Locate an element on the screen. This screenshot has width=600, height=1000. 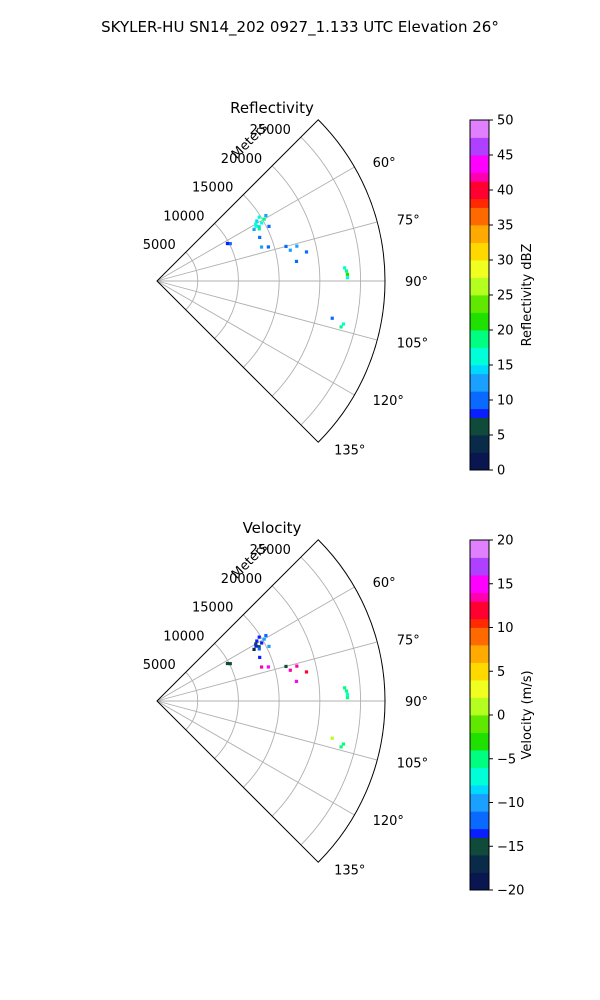
range-tick-label: 10000 is located at coordinates (183, 216).